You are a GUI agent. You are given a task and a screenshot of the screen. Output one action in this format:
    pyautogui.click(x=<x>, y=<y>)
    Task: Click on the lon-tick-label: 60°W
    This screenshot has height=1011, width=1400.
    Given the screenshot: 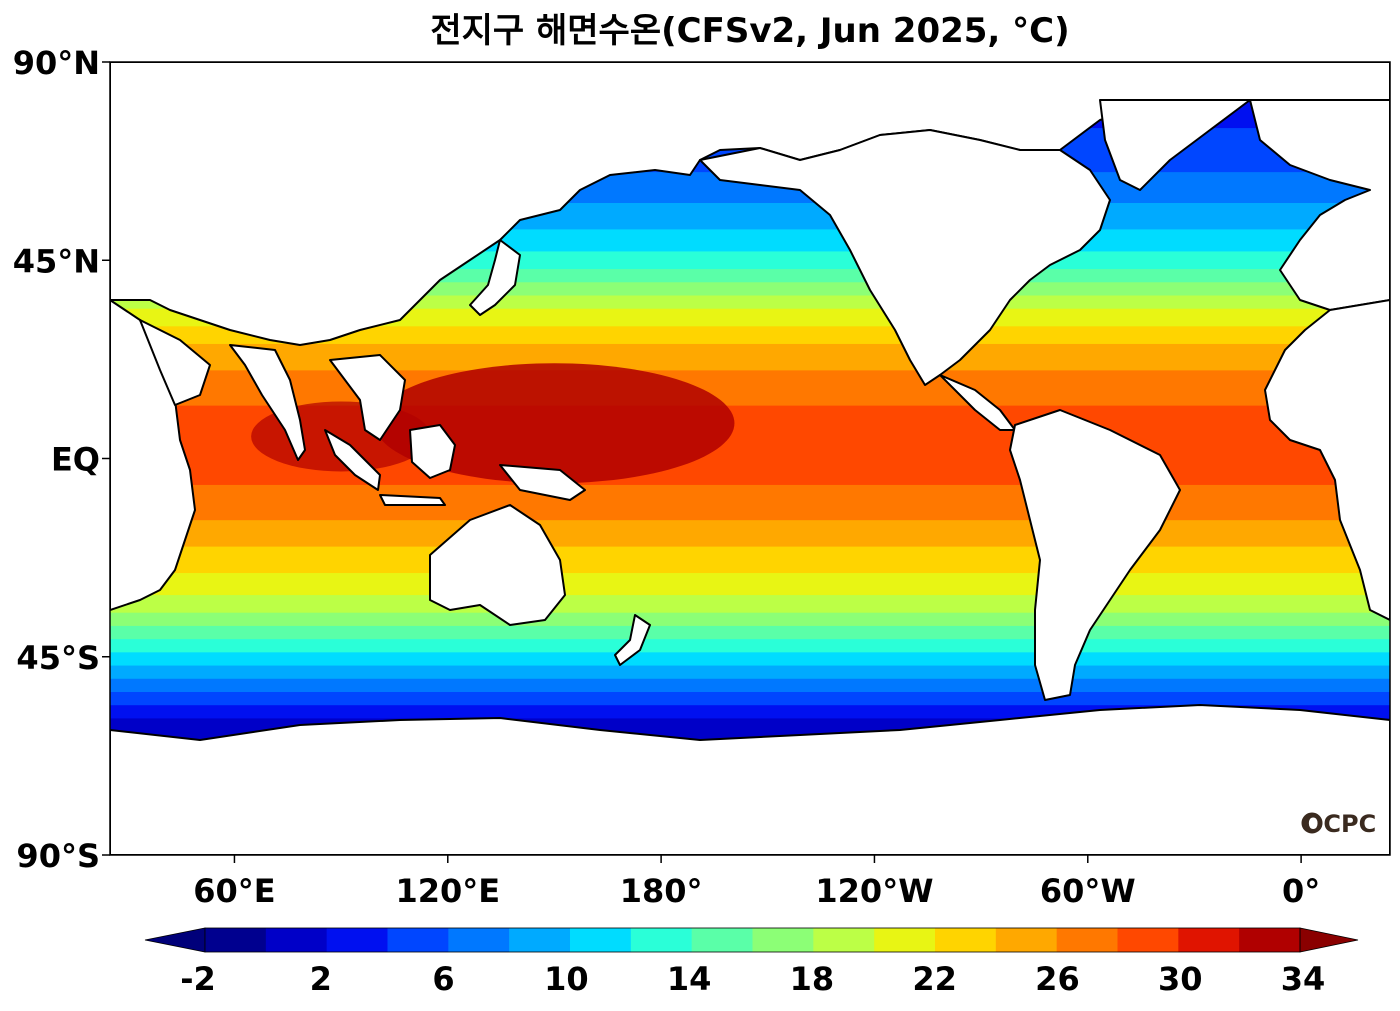 What is the action you would take?
    pyautogui.click(x=1088, y=891)
    